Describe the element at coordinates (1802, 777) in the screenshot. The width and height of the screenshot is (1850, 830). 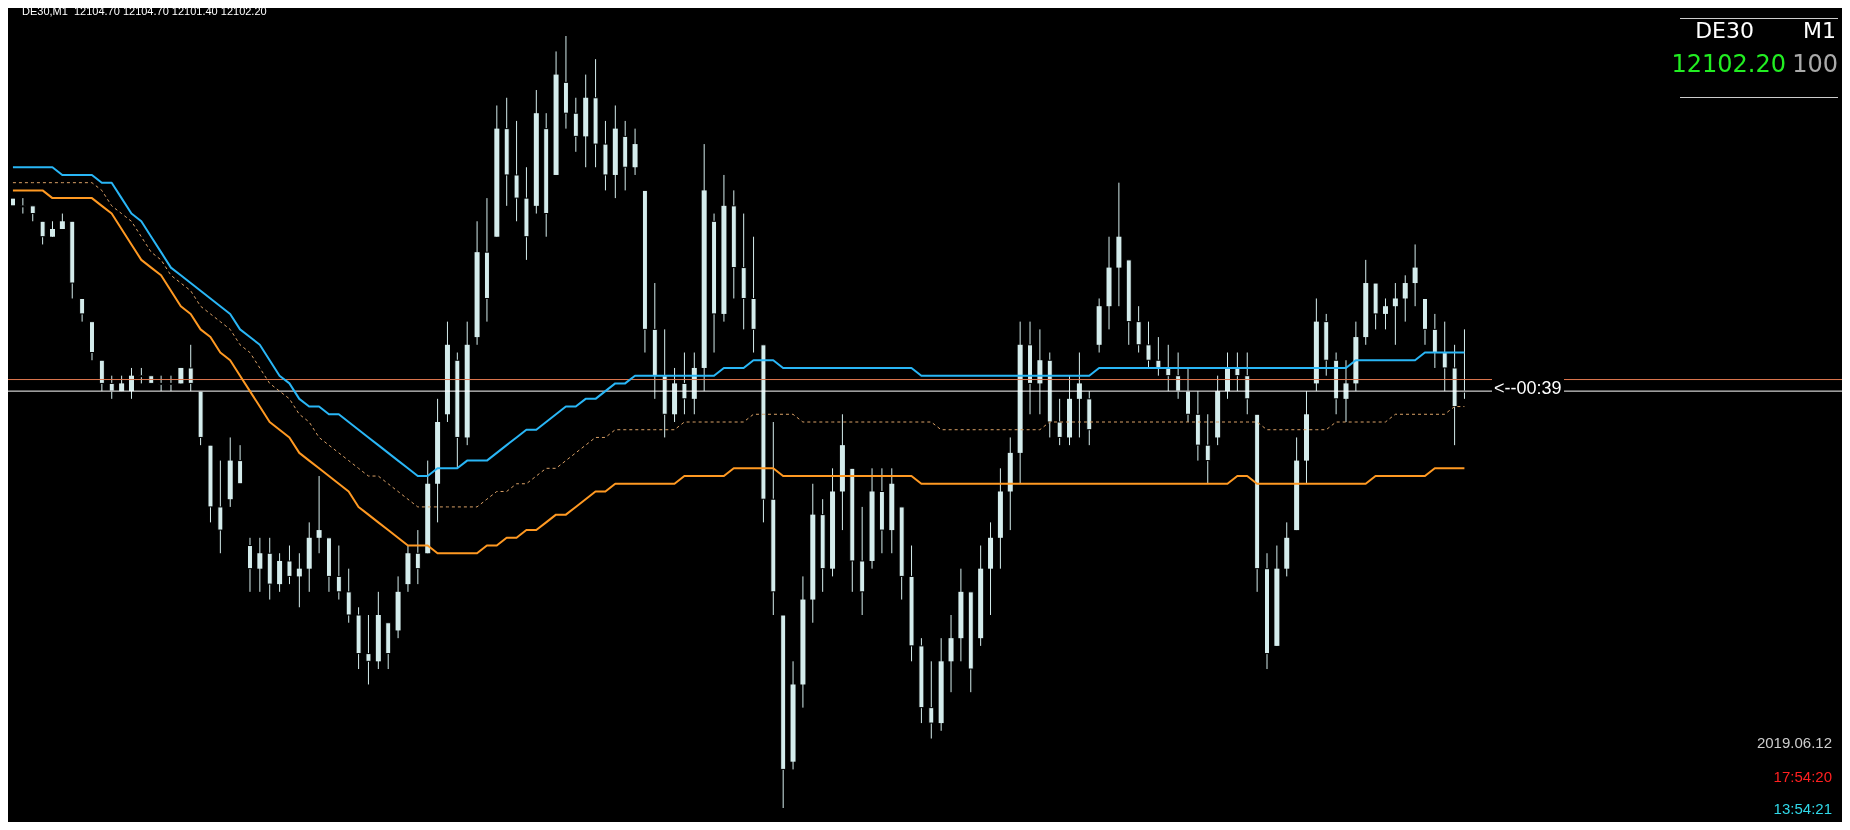
I see `text: 17:54:20` at that location.